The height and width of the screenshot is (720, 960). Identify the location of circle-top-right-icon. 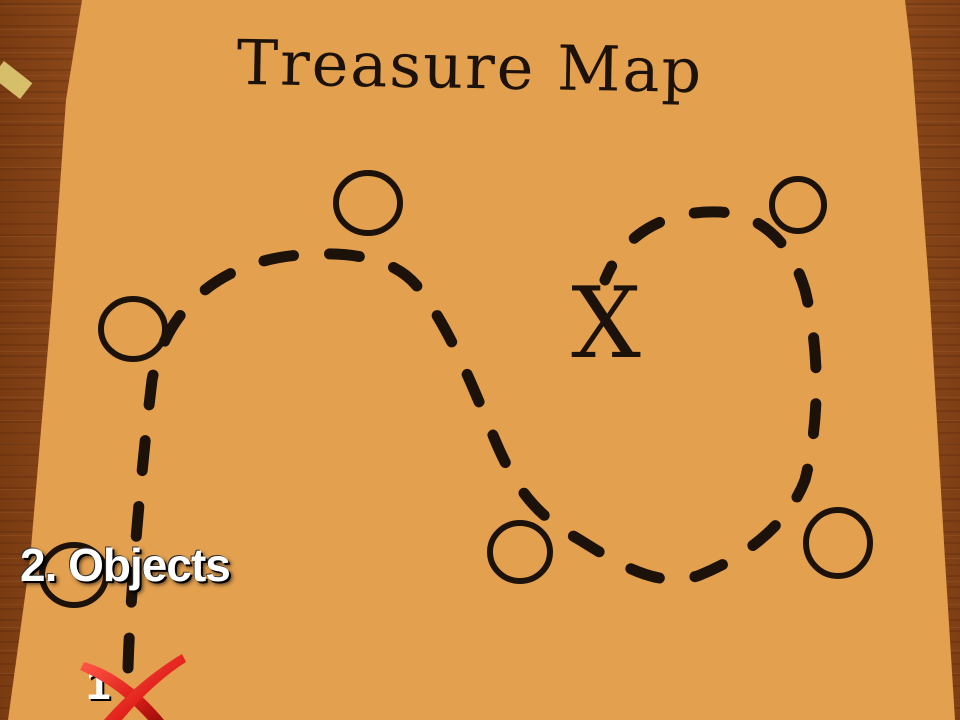
(798, 205).